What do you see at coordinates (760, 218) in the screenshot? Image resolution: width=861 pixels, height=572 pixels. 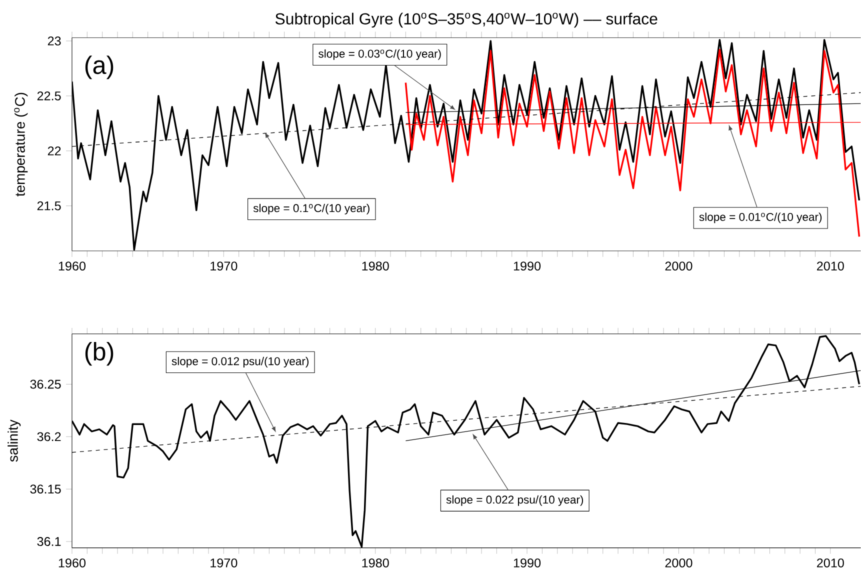 I see `annotation: slope = 0.01$^{o}$C/(10 year)` at bounding box center [760, 218].